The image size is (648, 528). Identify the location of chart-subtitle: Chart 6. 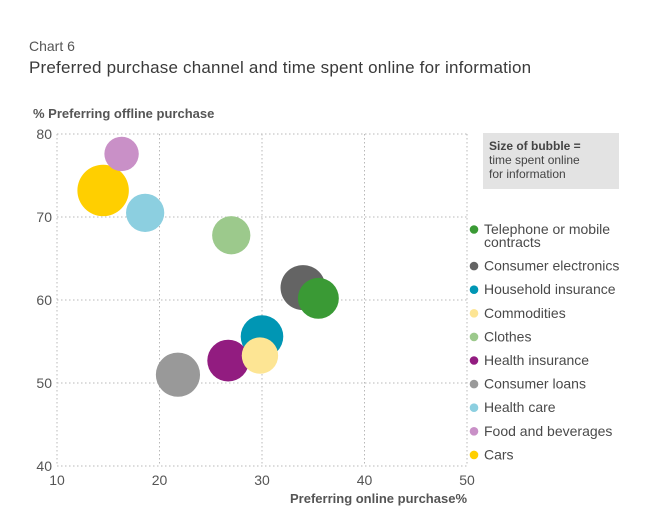
(52, 46).